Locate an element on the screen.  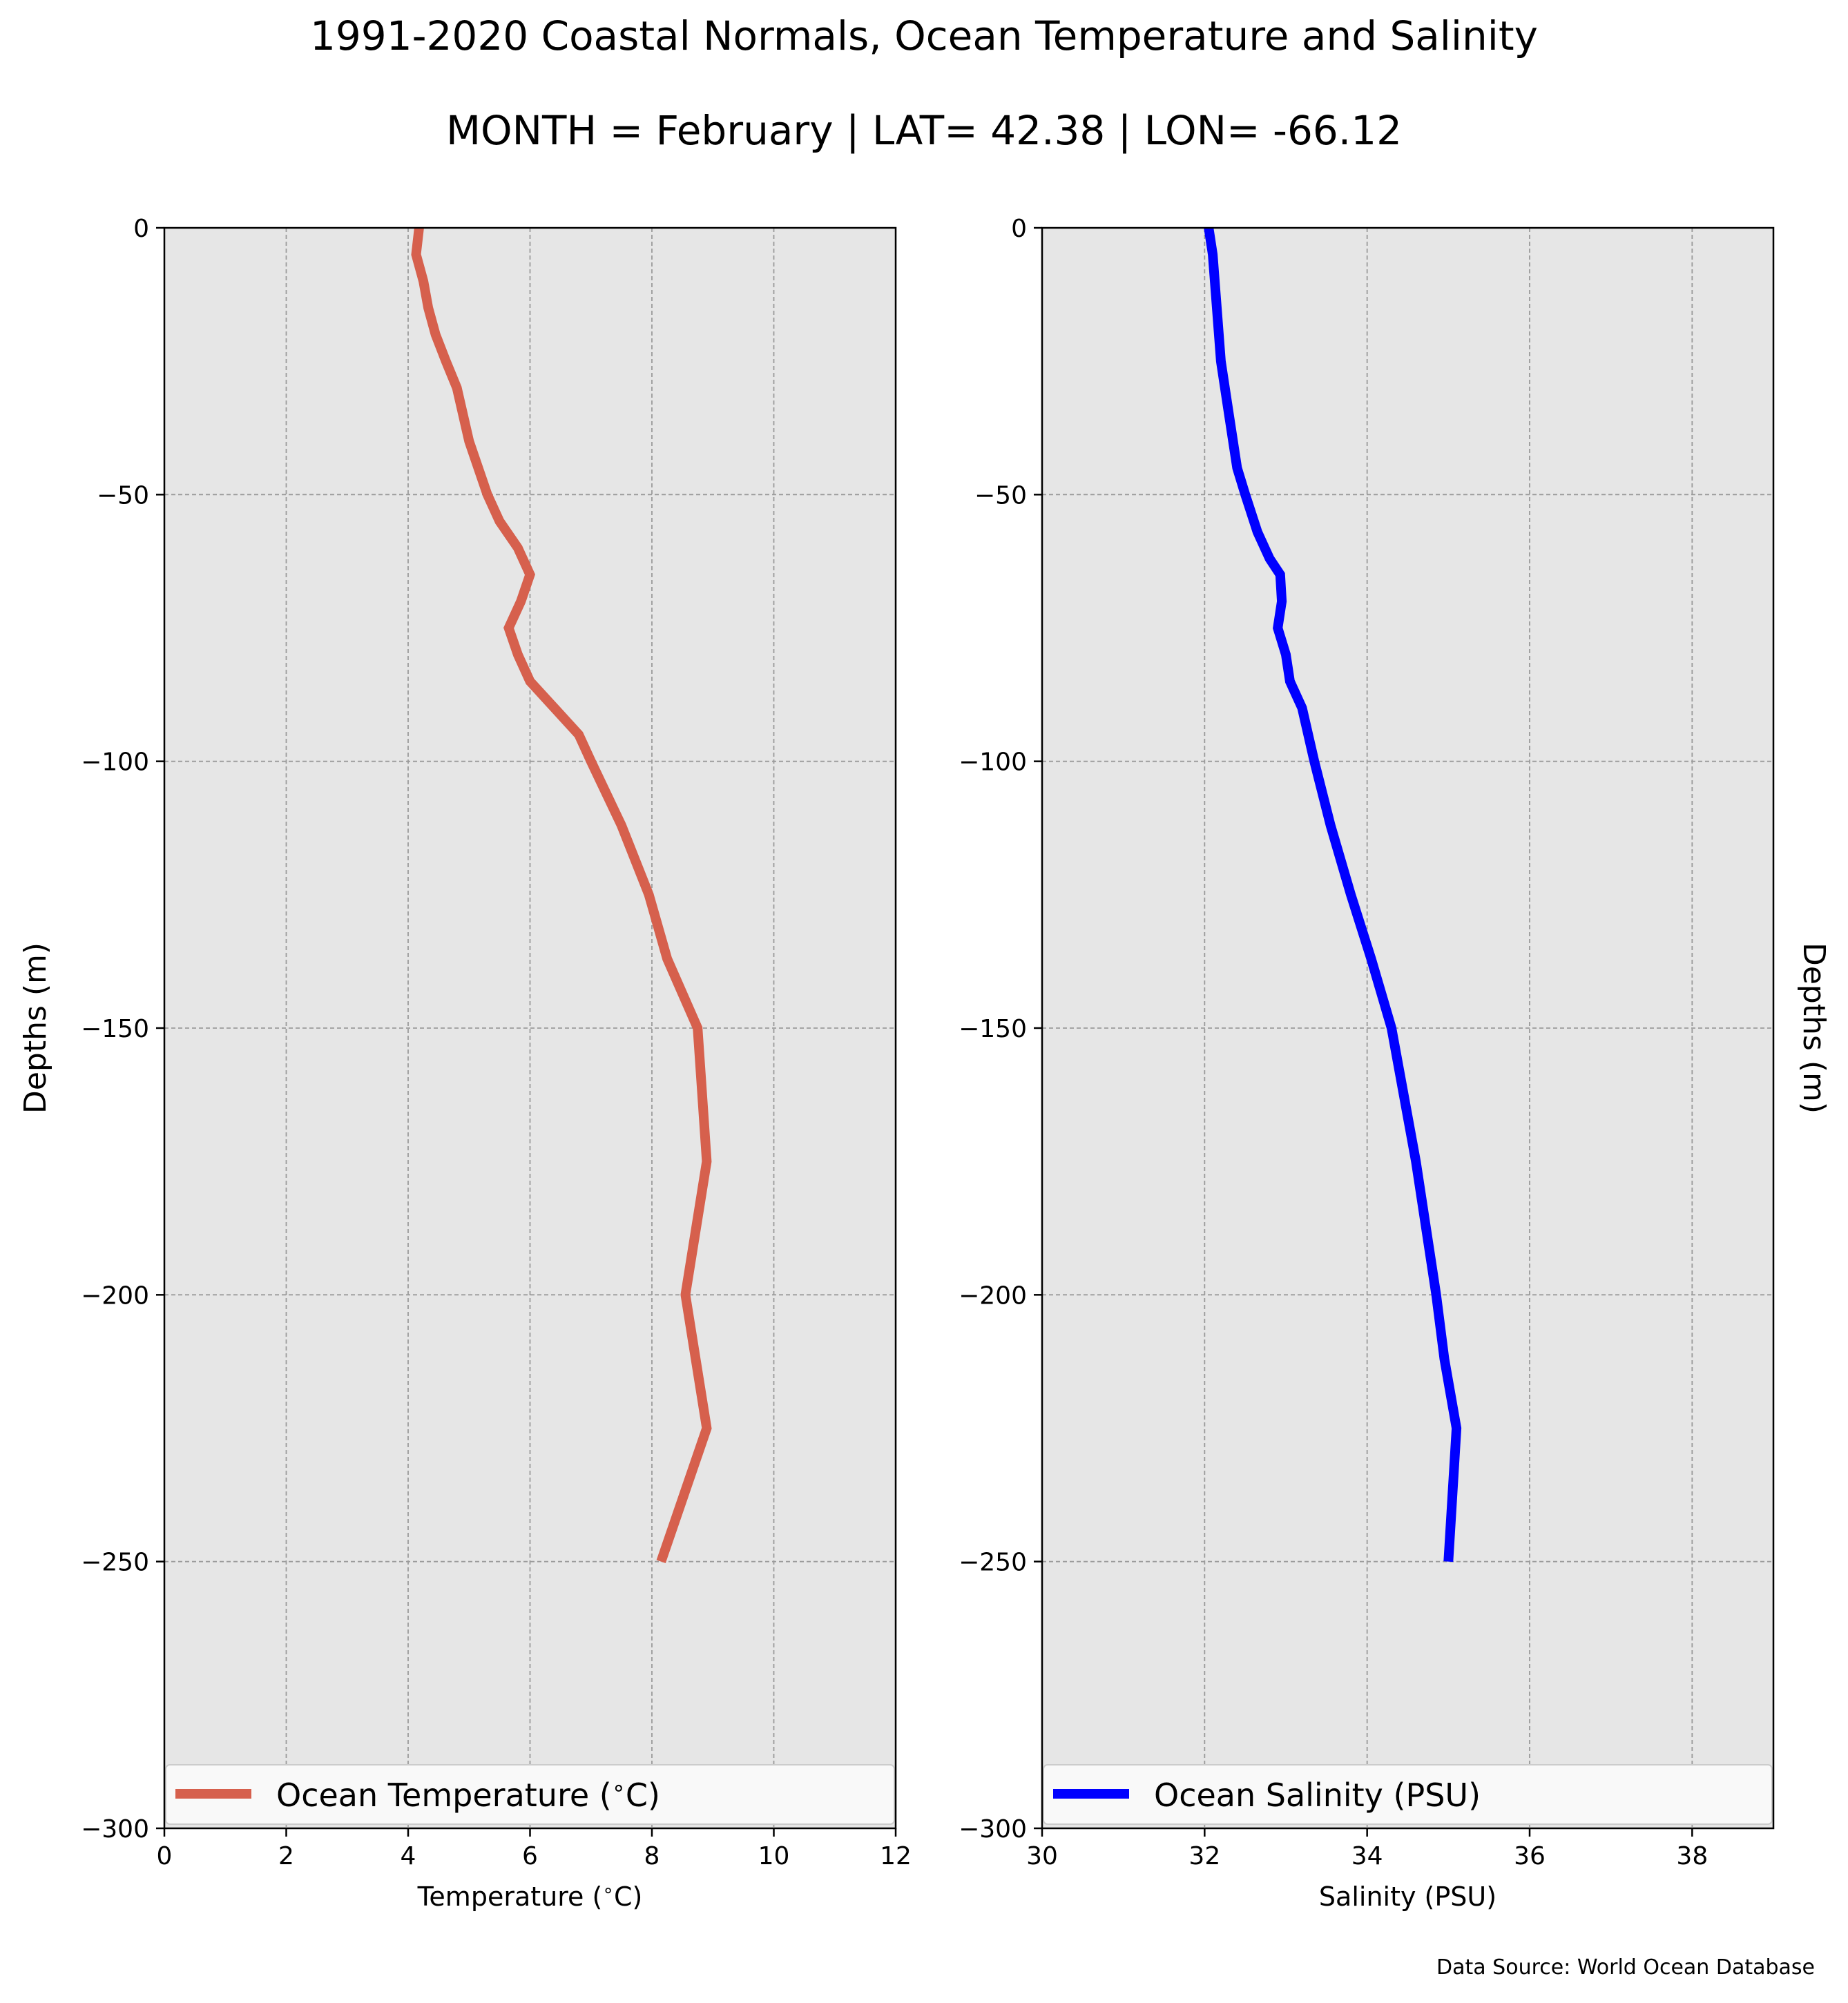
data-source-note: Data Source: World Ocean Database is located at coordinates (1625, 1967).